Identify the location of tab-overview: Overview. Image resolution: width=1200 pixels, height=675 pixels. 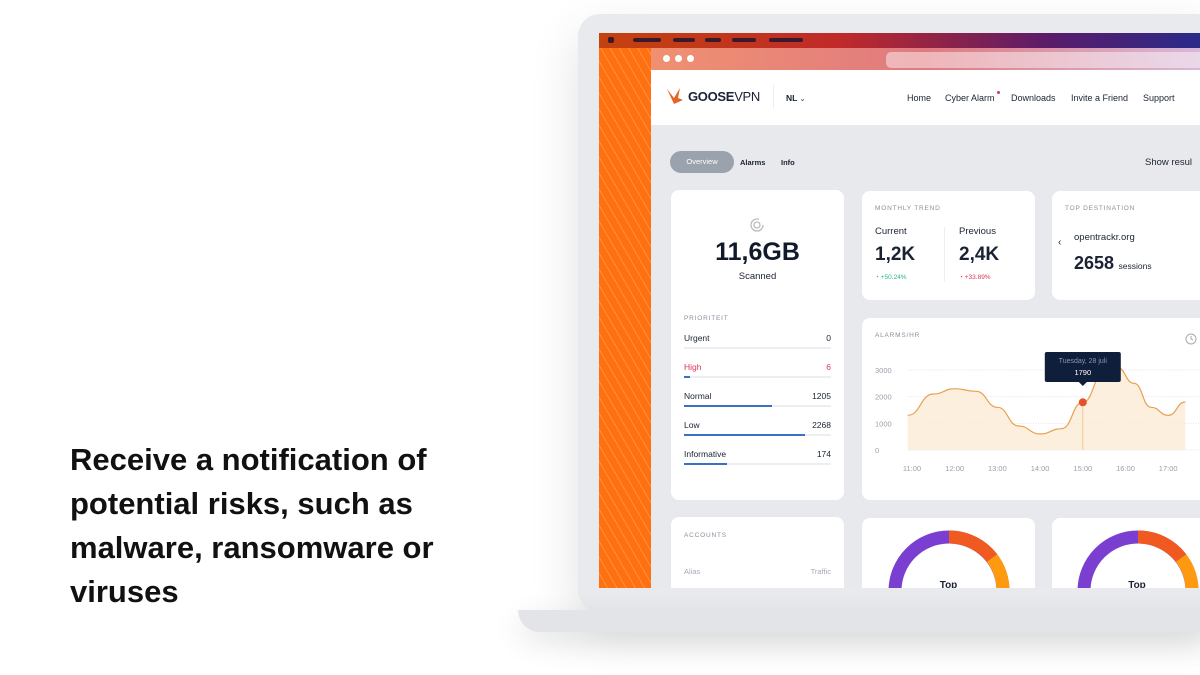
(702, 162).